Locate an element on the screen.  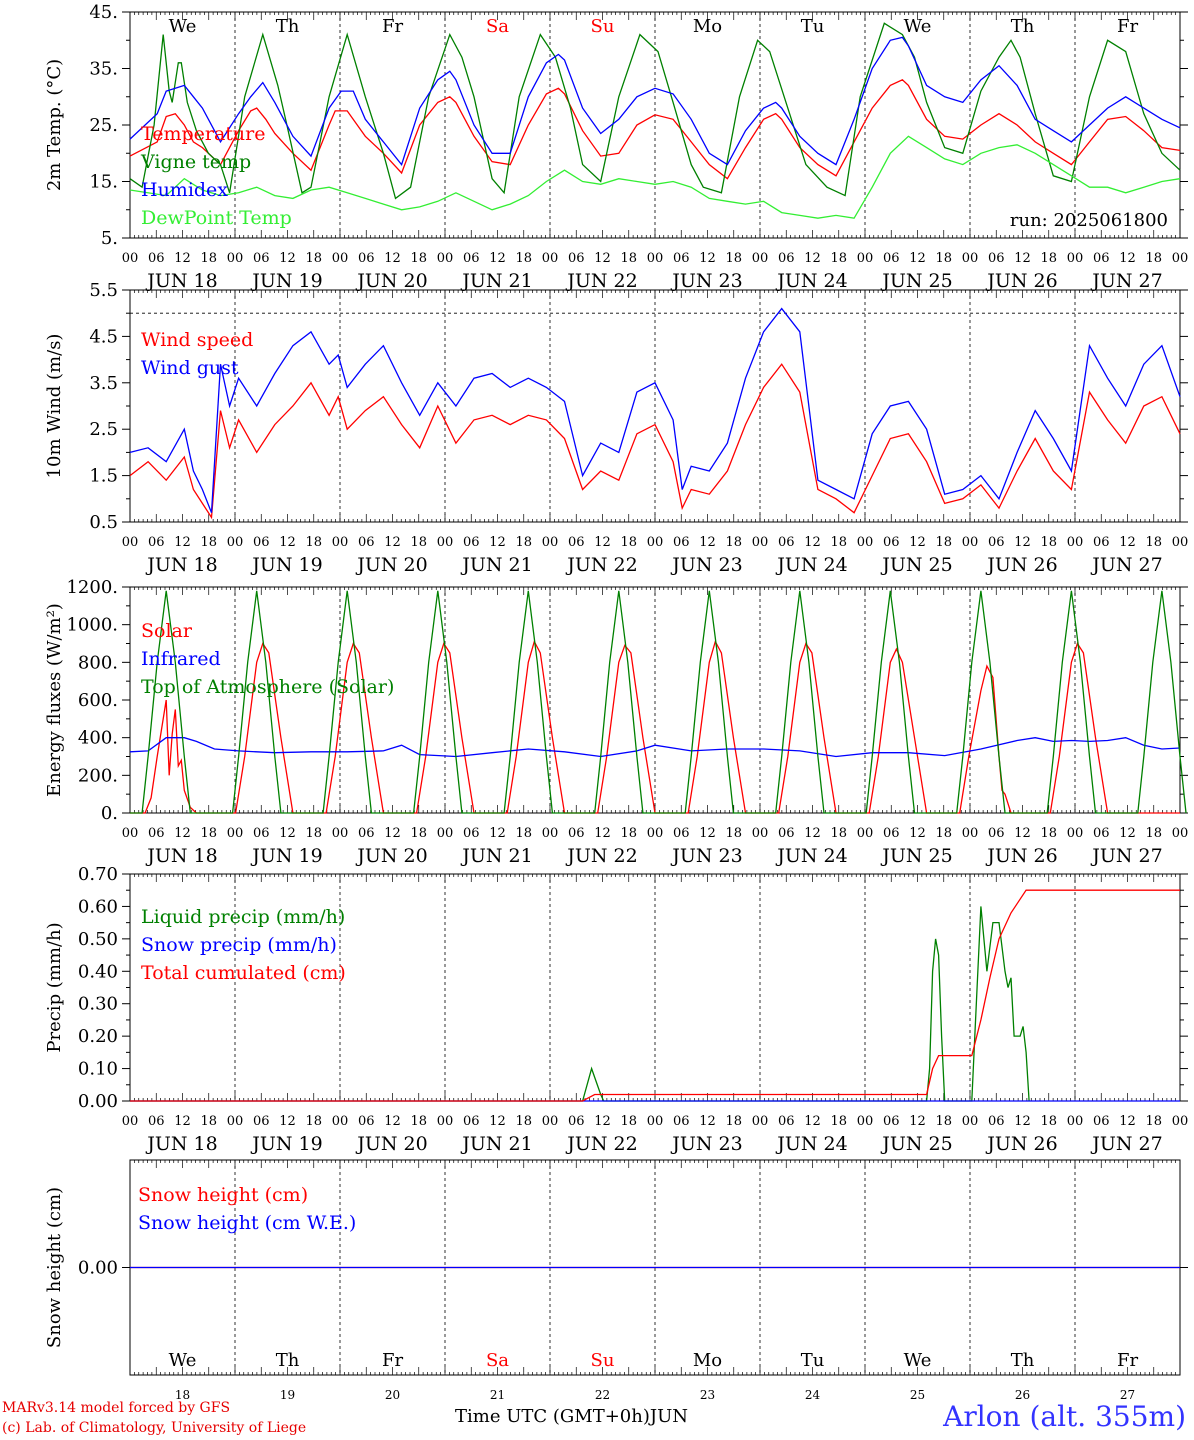
y-tick-label: 25. is located at coordinates (103, 125).